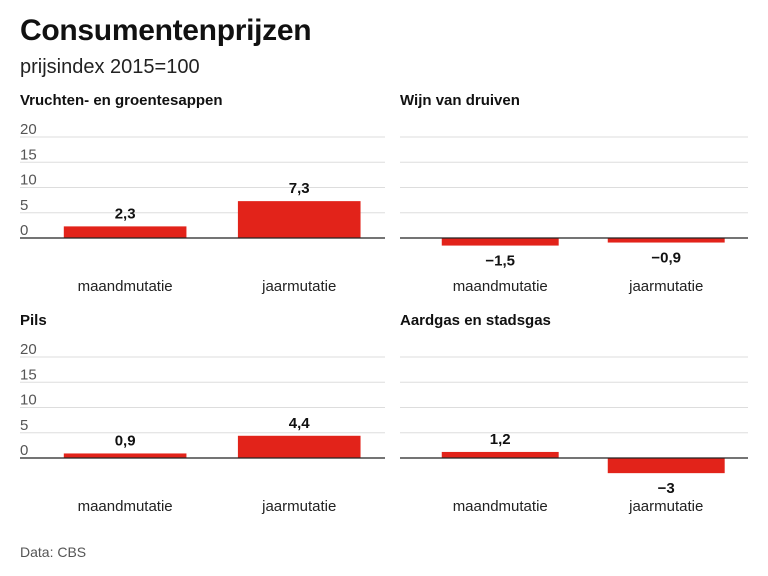  I want to click on panel-title-3: Pils, so click(33, 320).